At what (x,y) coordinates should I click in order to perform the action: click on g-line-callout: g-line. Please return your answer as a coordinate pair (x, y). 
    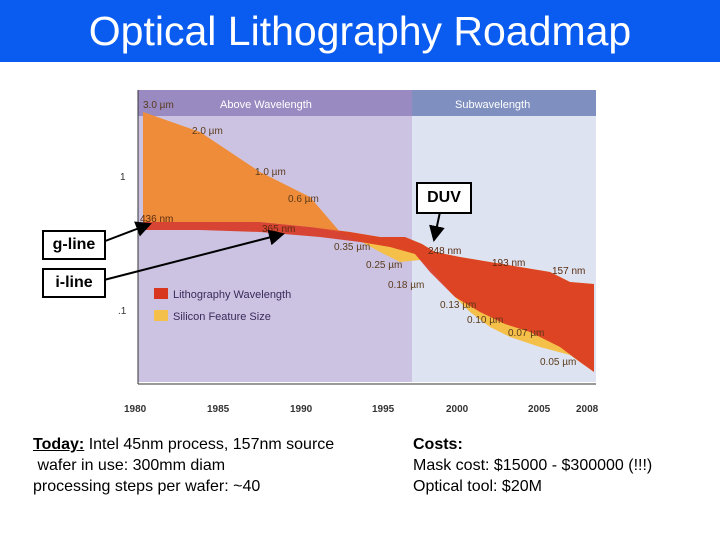
    Looking at the image, I should click on (74, 245).